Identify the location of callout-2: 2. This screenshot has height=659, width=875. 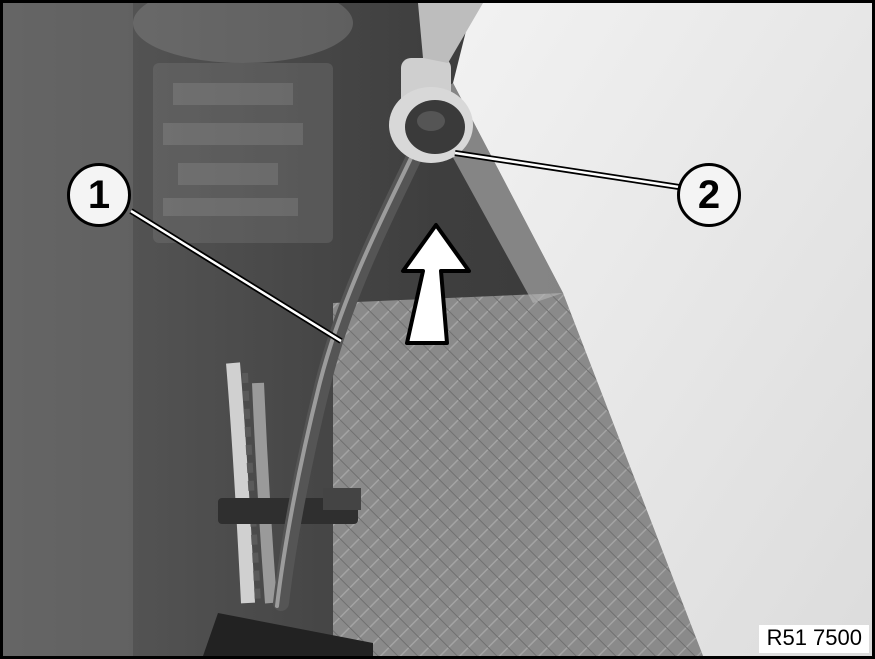
(709, 195).